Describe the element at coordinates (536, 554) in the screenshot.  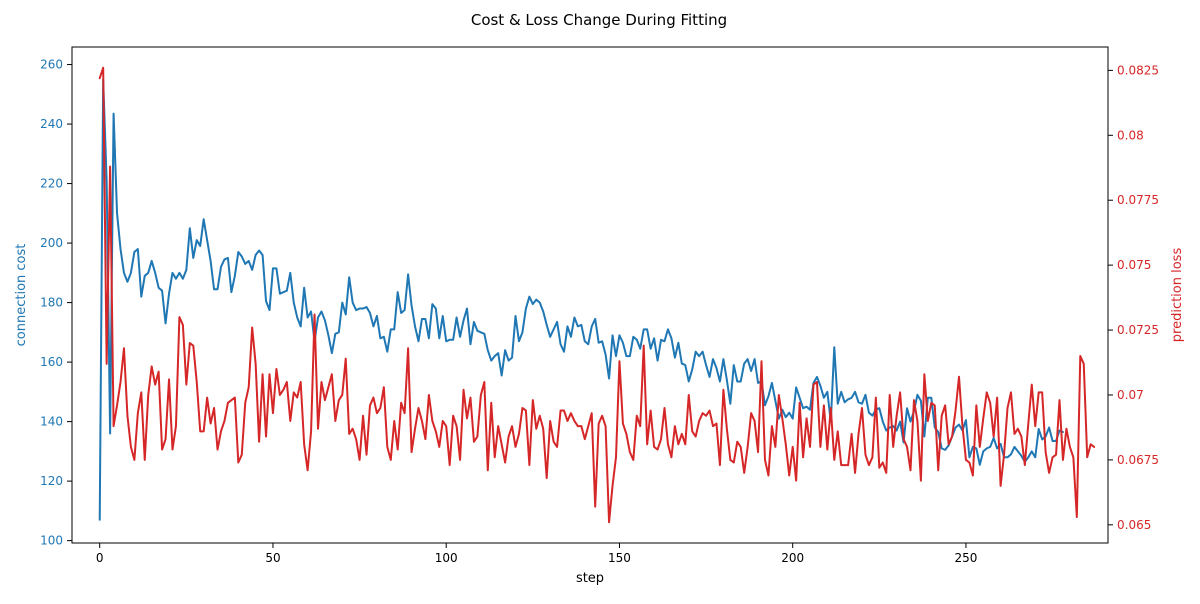
I see `x-axis: 0 50 100 150 200 250` at that location.